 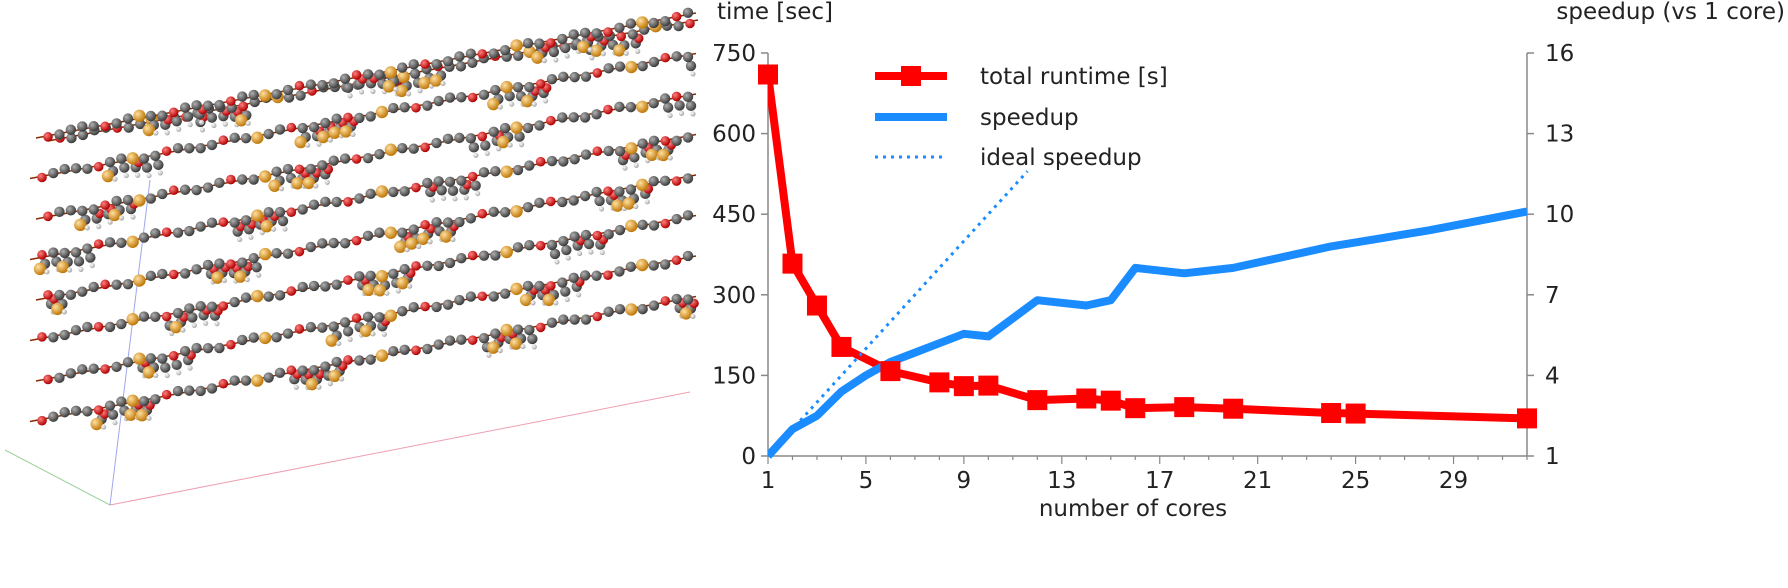 I want to click on x-axis-title: number of cores, so click(x=1133, y=509).